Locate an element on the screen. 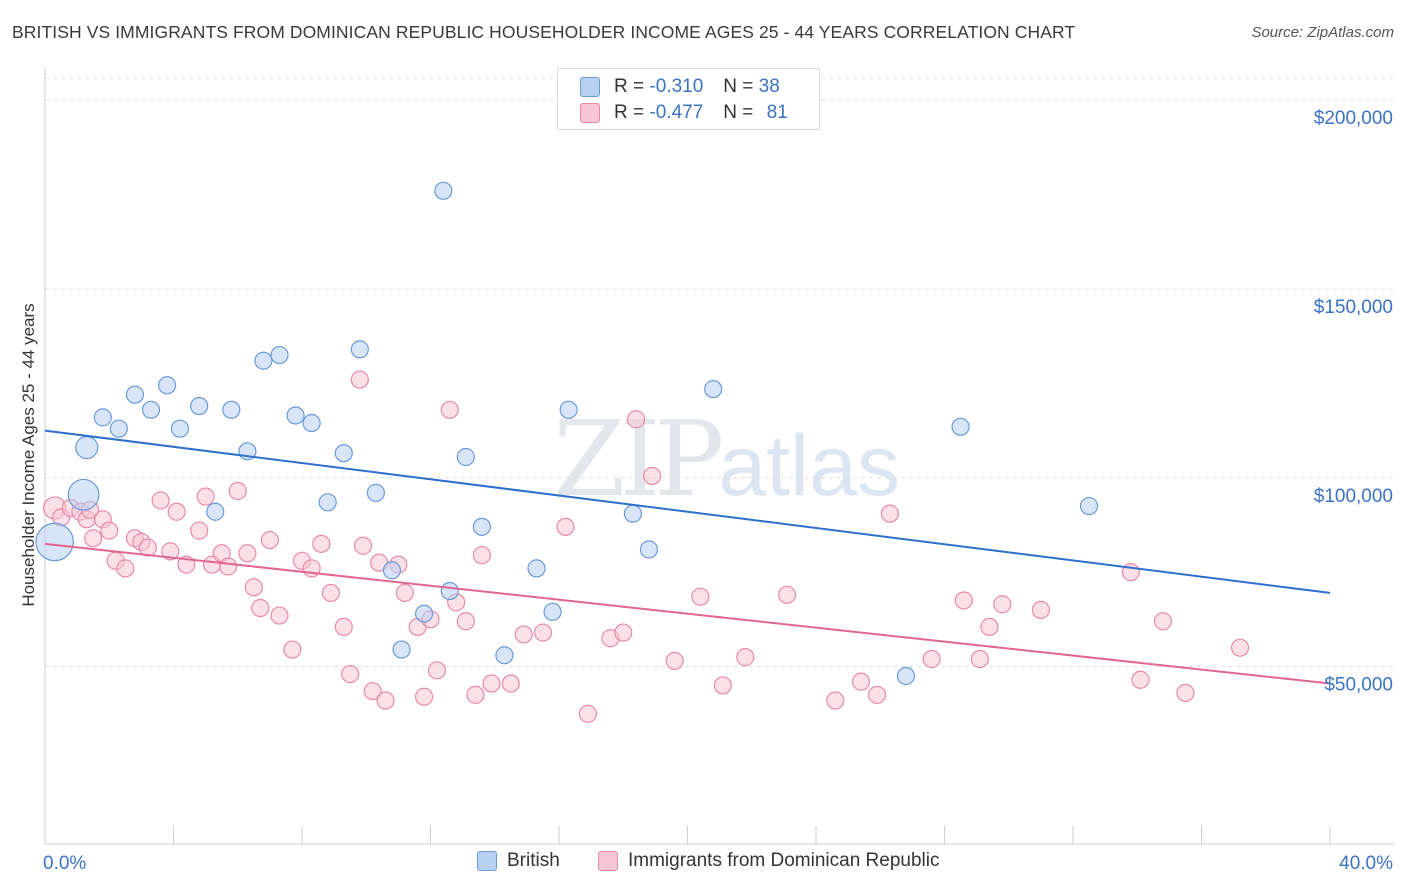 This screenshot has width=1406, height=892. legend-row-dominican: R = -0.477 N = 81 is located at coordinates (684, 113).